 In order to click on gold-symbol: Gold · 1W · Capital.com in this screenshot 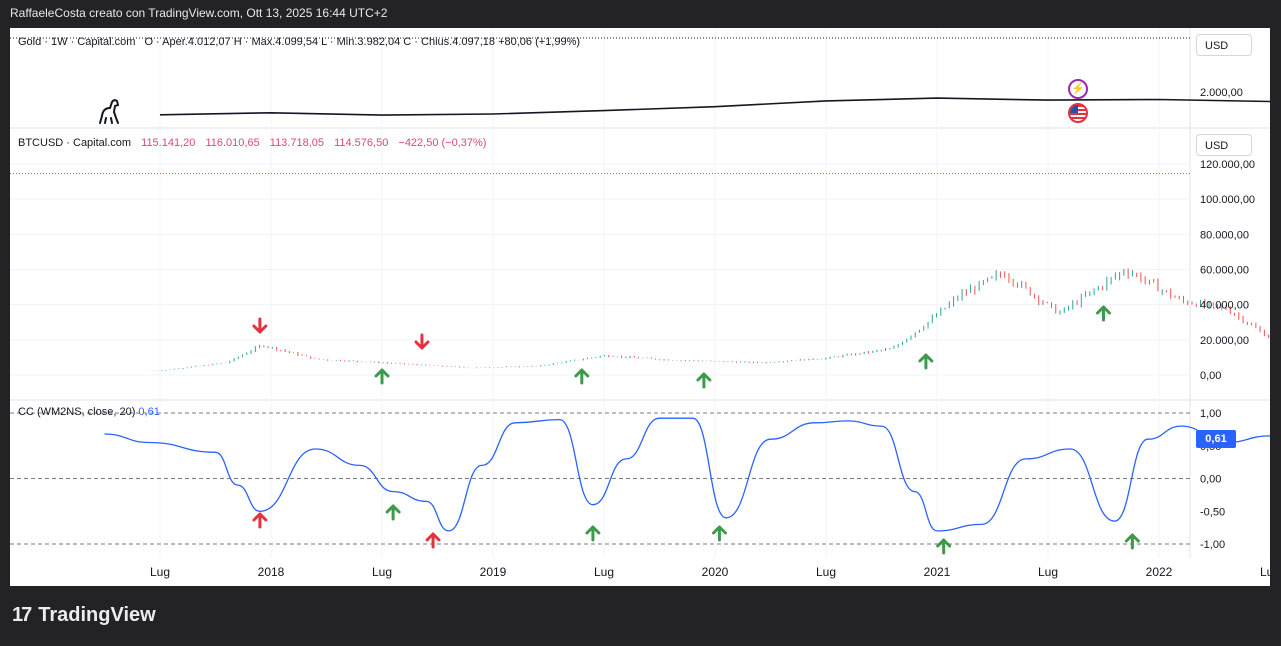, I will do `click(77, 42)`.